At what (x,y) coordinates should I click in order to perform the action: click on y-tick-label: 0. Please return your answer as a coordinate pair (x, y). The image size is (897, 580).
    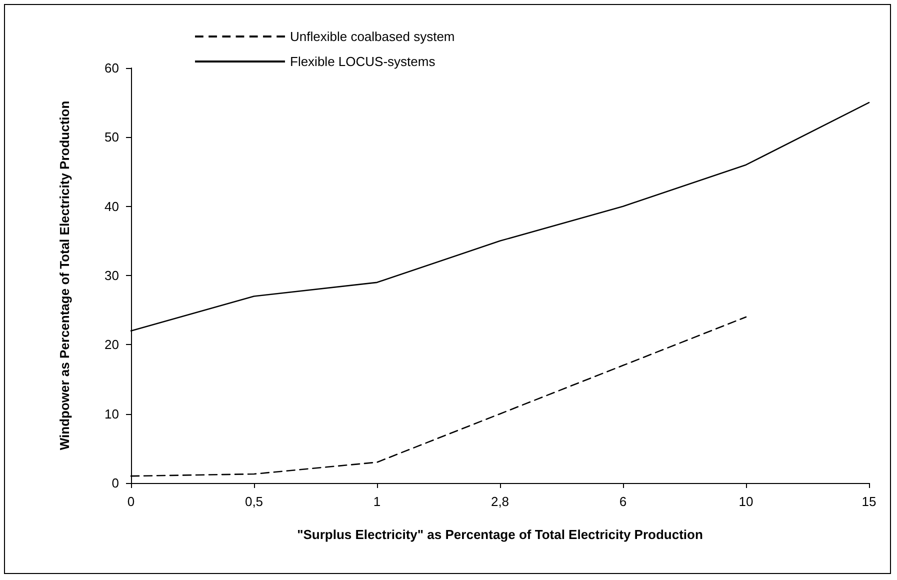
    Looking at the image, I should click on (115, 483).